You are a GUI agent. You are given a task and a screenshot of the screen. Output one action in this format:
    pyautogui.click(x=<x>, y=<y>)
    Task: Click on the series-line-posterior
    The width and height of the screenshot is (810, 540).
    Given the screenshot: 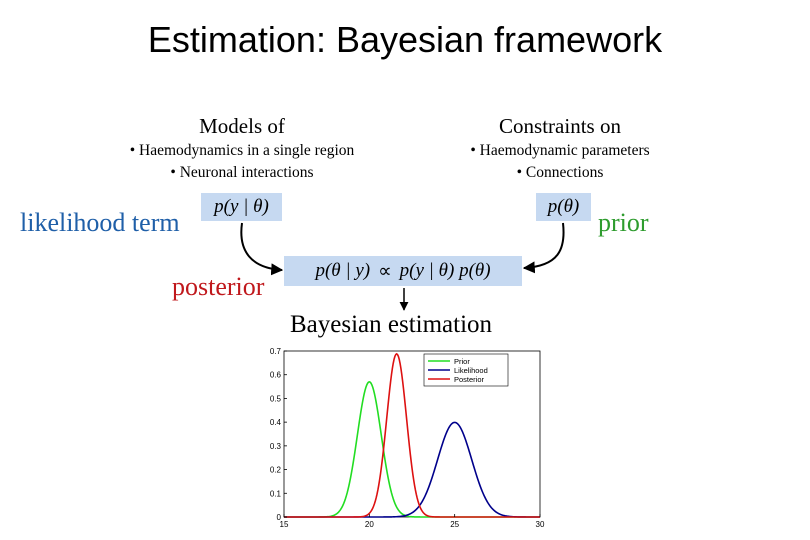 What is the action you would take?
    pyautogui.click(x=412, y=435)
    